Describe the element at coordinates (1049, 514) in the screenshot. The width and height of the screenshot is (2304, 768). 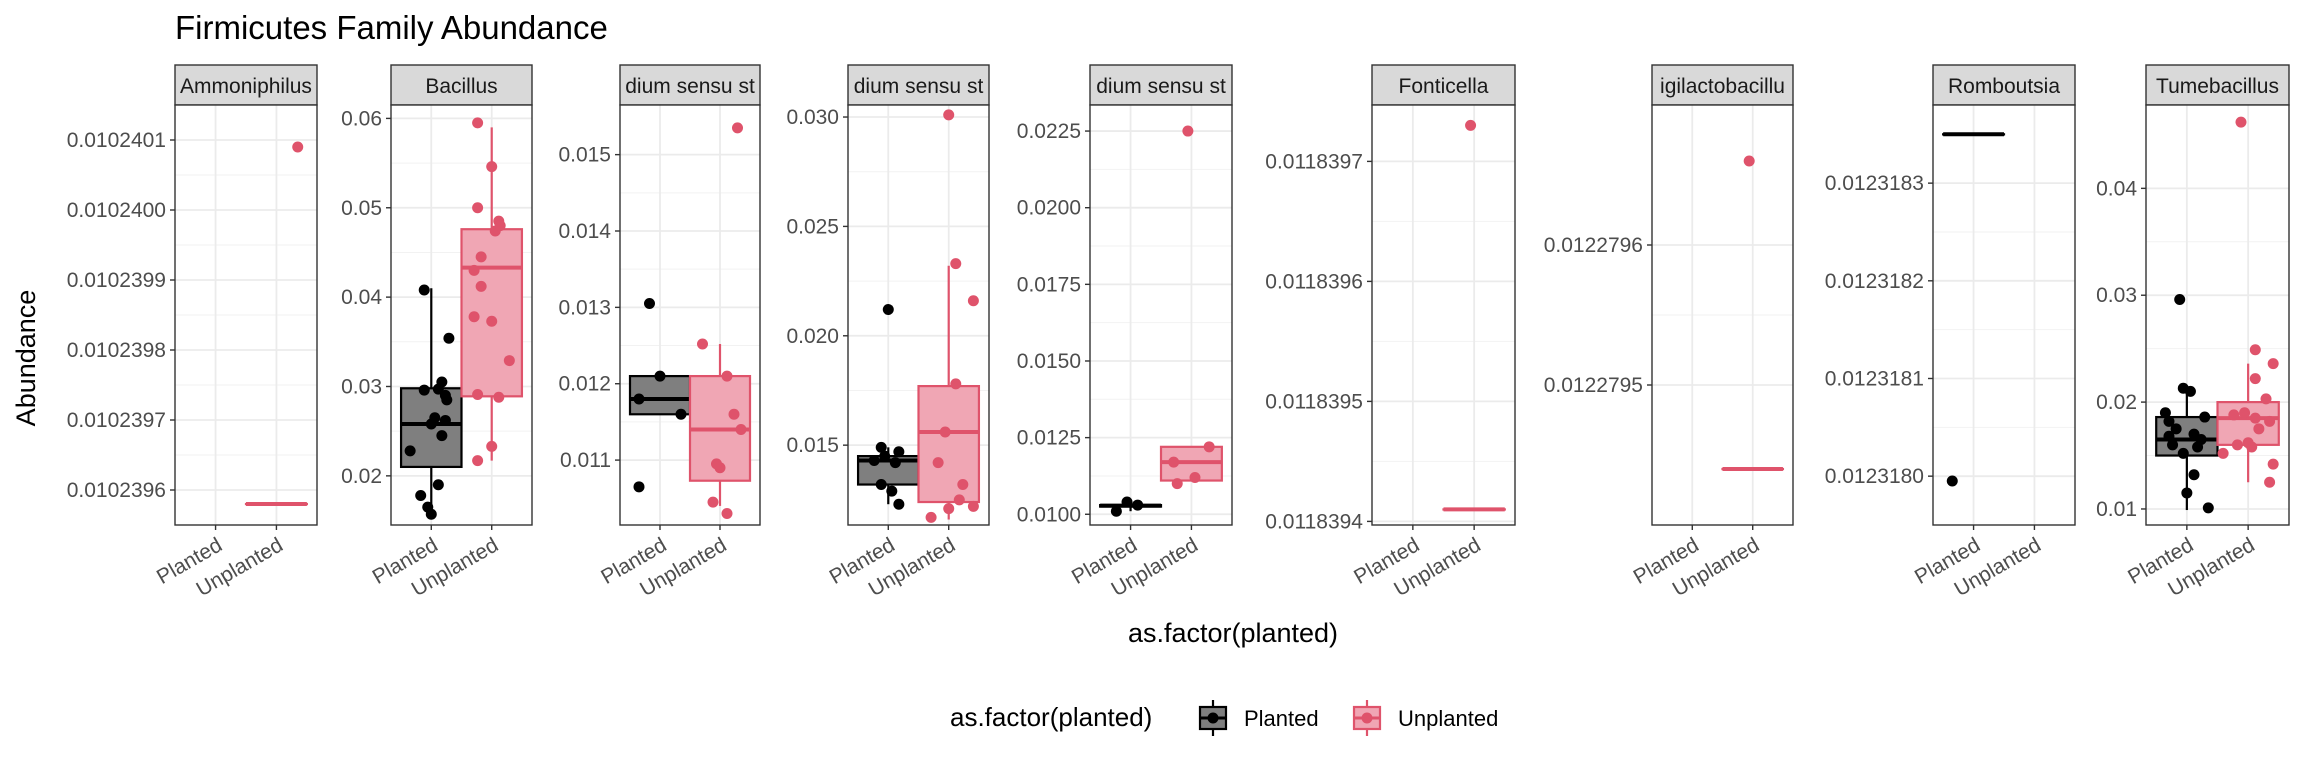
I see `y-tick-label: 0.0100` at that location.